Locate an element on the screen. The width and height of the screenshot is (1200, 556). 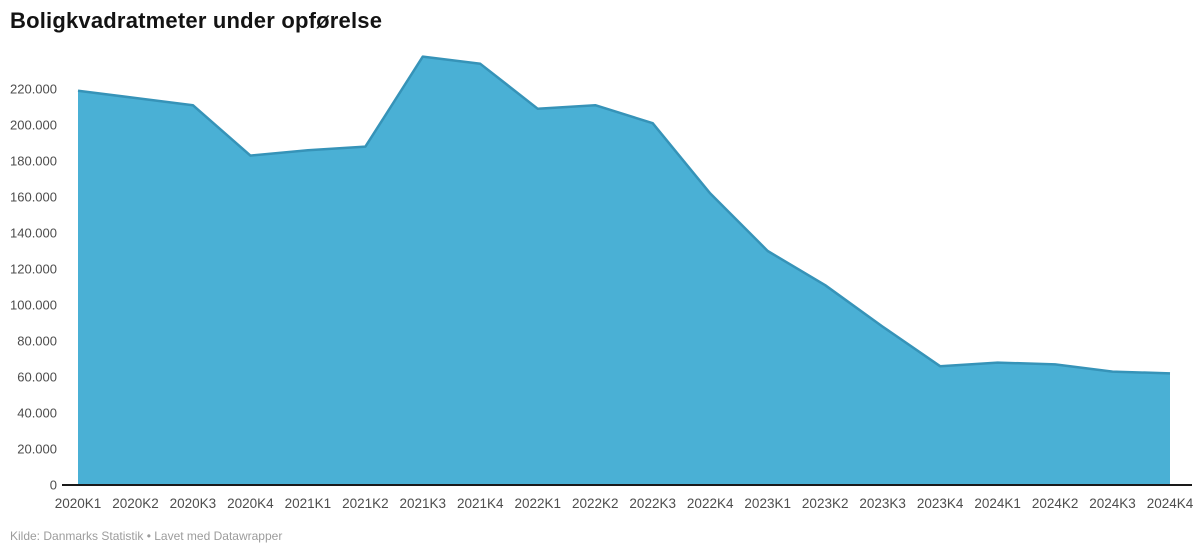
x-axis-tick-label: 2023K1 is located at coordinates (767, 503).